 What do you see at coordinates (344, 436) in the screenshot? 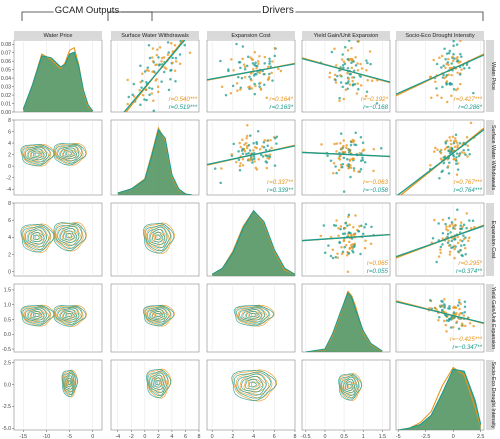
I see `x-tick-label: 0.5` at bounding box center [344, 436].